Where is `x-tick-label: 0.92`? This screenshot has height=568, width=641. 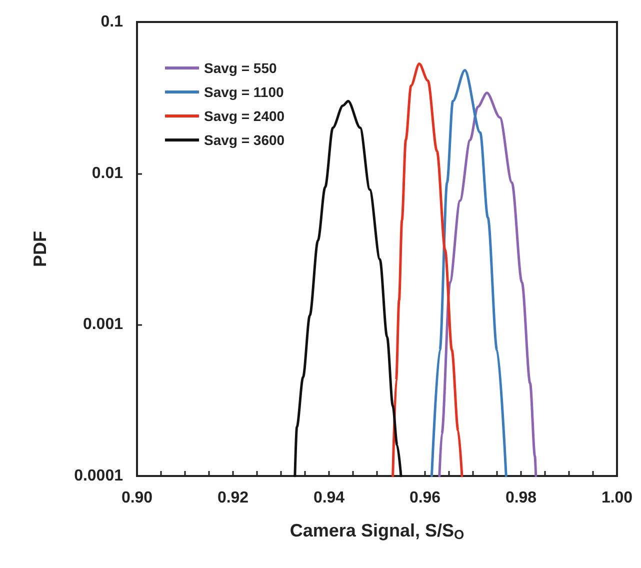 x-tick-label: 0.92 is located at coordinates (233, 498).